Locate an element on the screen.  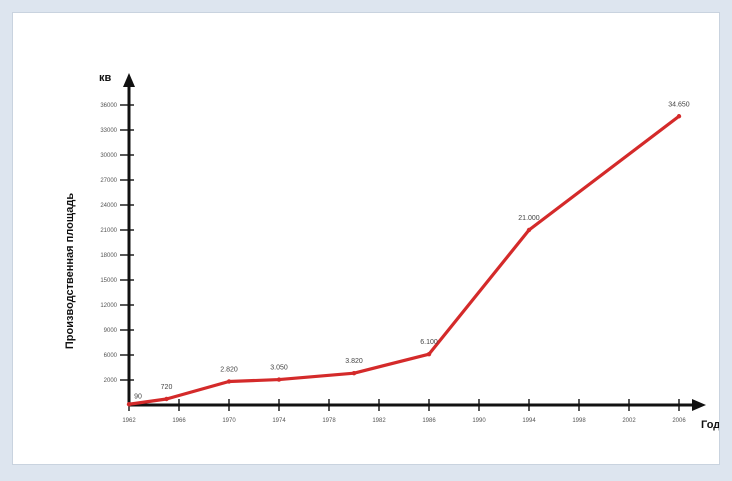
y-tick-label: 24000 is located at coordinates (108, 206).